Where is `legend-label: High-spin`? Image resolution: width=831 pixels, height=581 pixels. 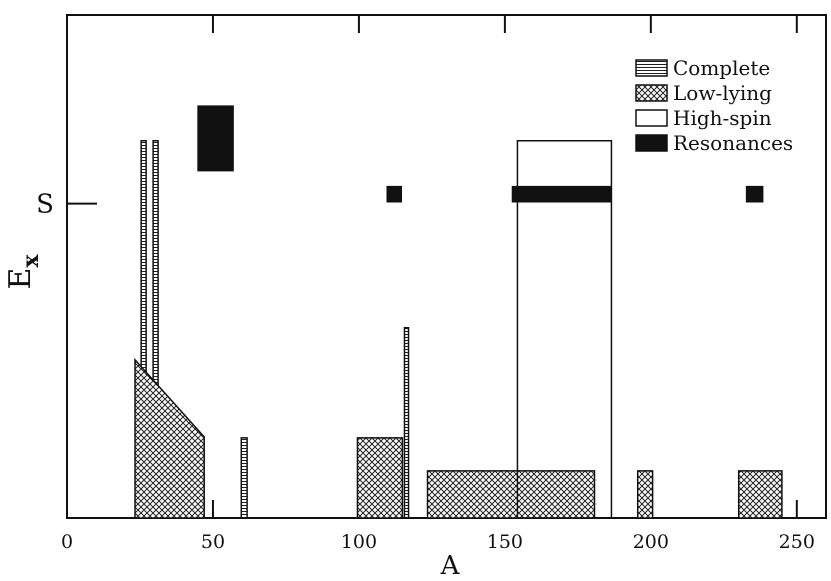 legend-label: High-spin is located at coordinates (722, 118).